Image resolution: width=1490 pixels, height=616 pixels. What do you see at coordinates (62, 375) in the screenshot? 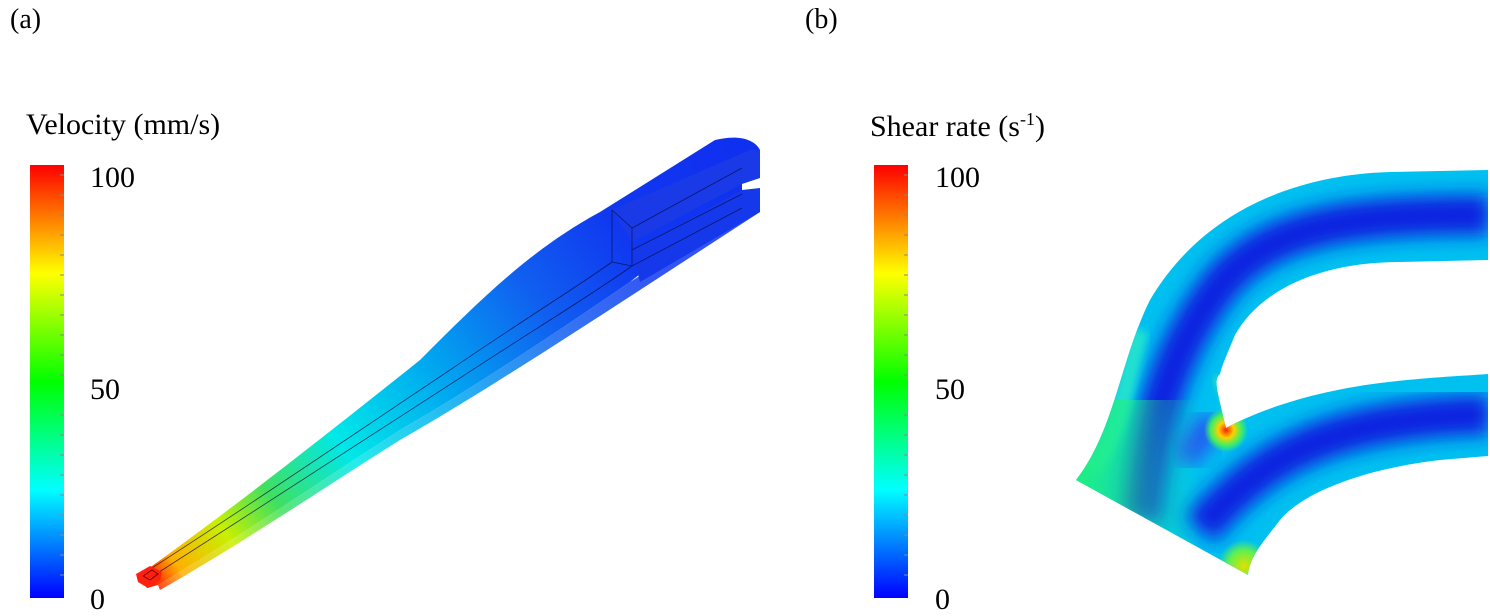
I see `velocity-colorbar-minor-ticks` at bounding box center [62, 375].